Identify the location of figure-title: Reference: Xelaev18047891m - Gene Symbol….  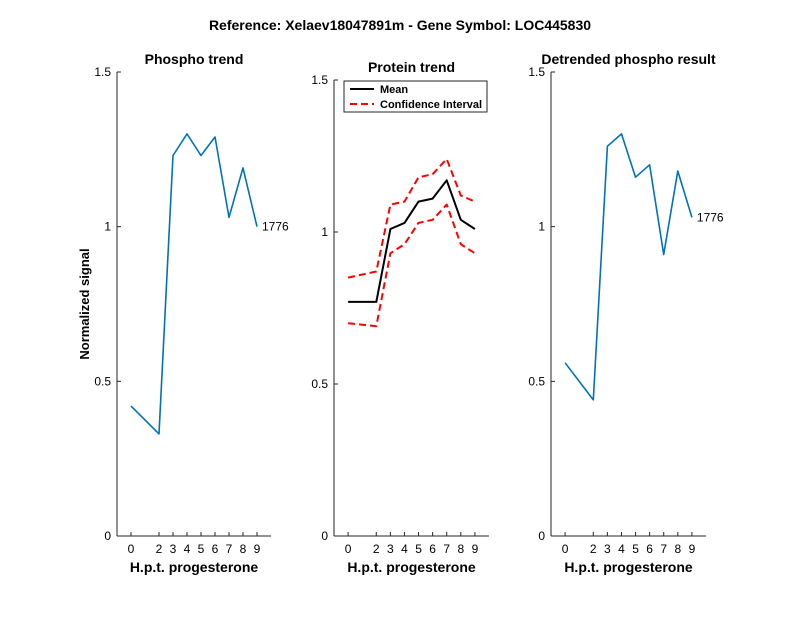
(400, 25).